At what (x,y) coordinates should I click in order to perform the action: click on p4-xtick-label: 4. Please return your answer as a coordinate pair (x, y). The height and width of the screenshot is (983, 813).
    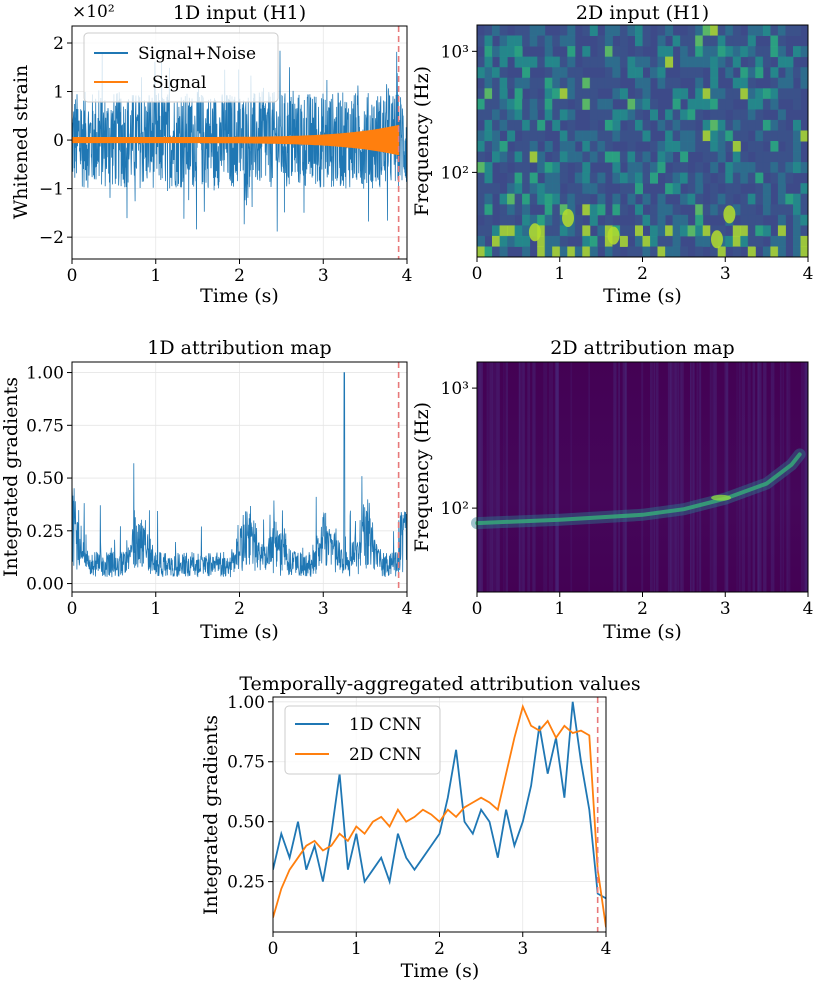
    Looking at the image, I should click on (808, 609).